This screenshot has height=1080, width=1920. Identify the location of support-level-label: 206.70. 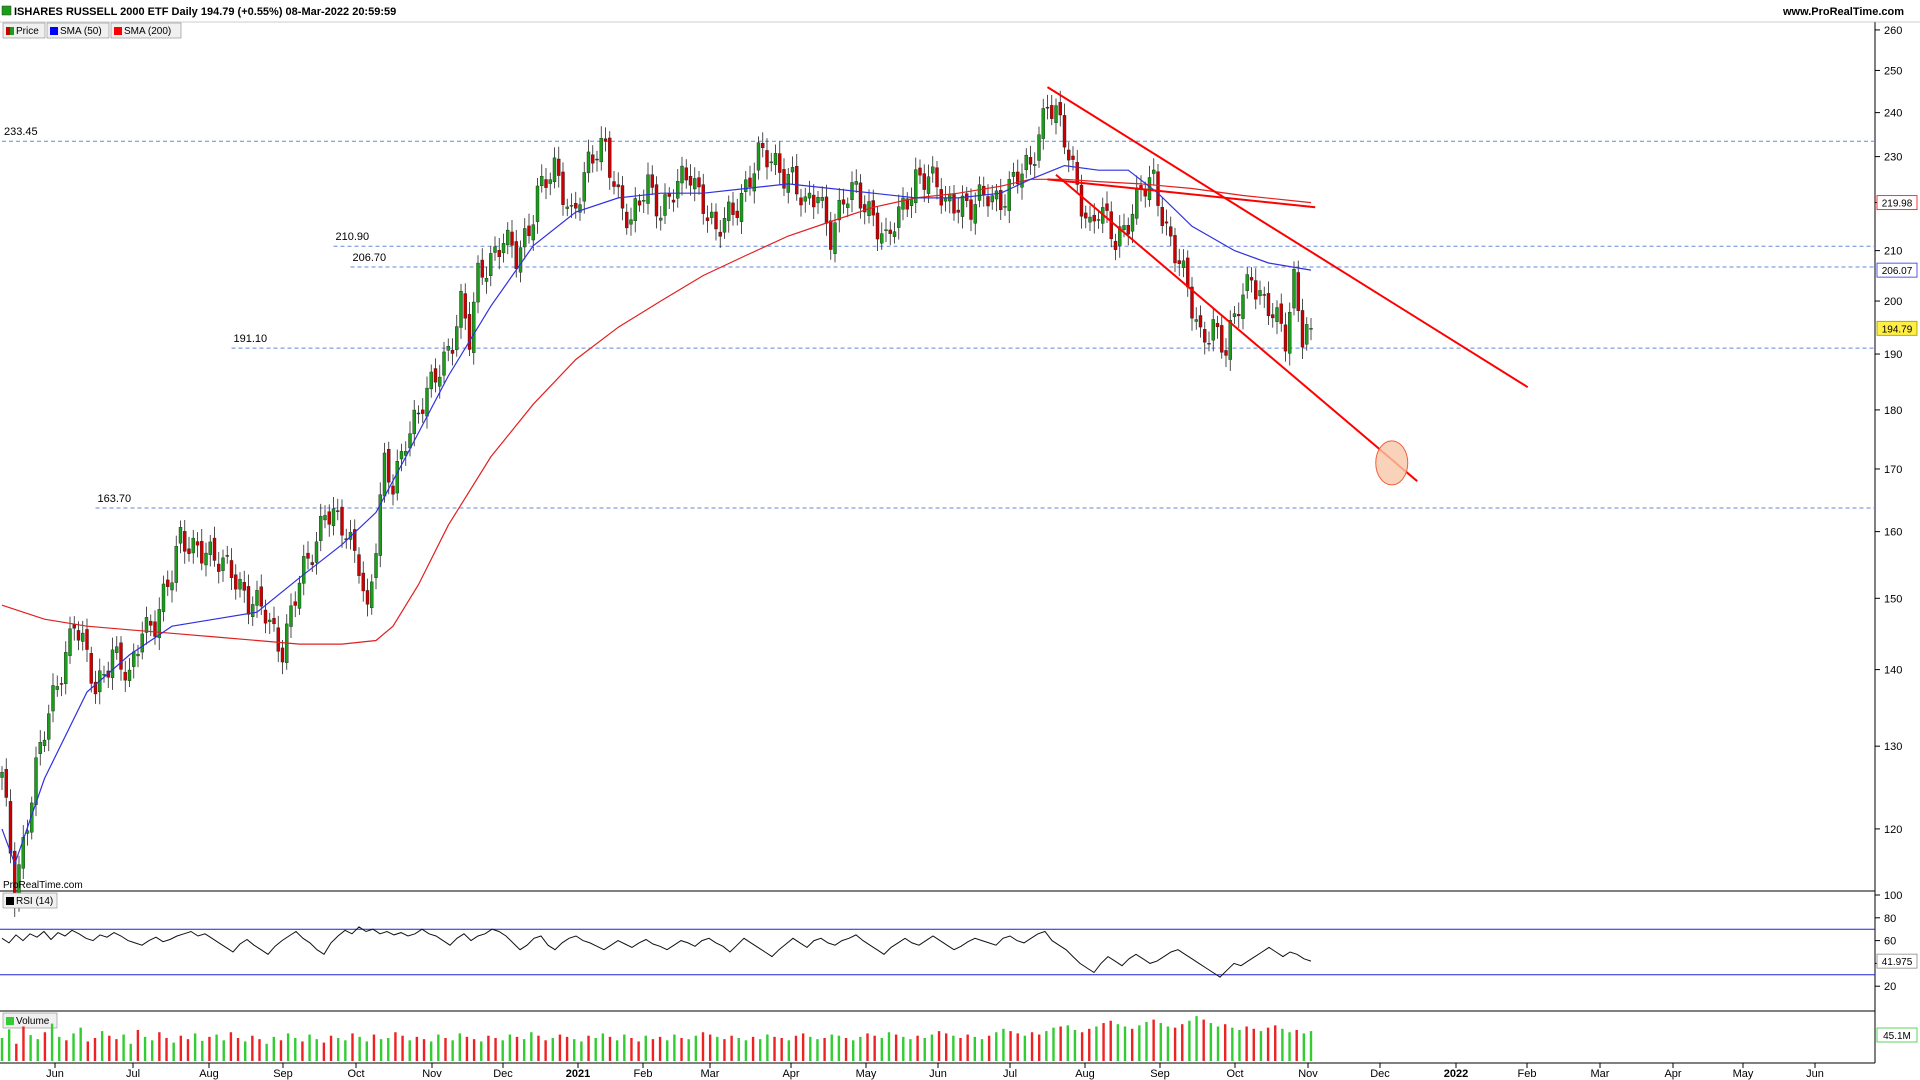
(370, 258).